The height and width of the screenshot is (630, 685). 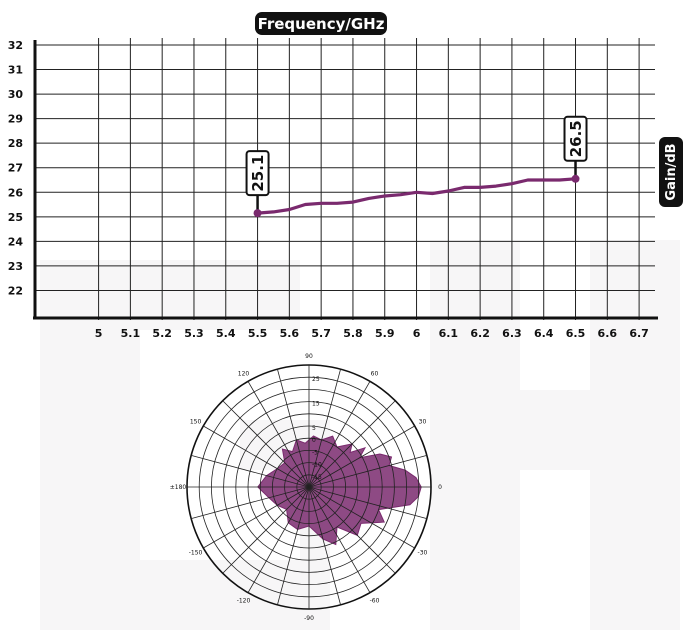 What do you see at coordinates (15, 45) in the screenshot?
I see `y-tick-label: 32` at bounding box center [15, 45].